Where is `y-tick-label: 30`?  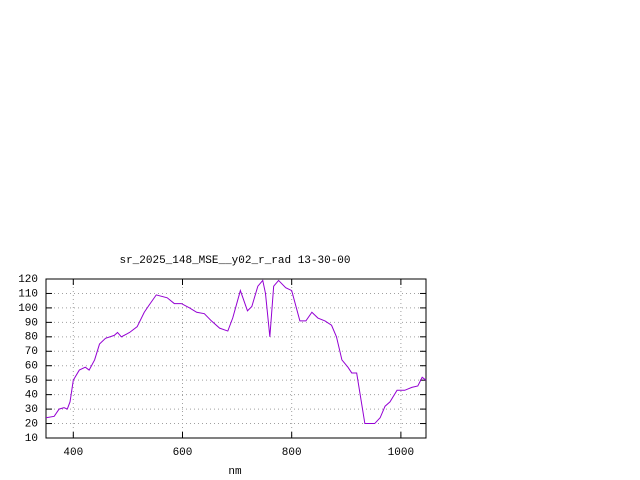
y-tick-label: 30 is located at coordinates (31, 410).